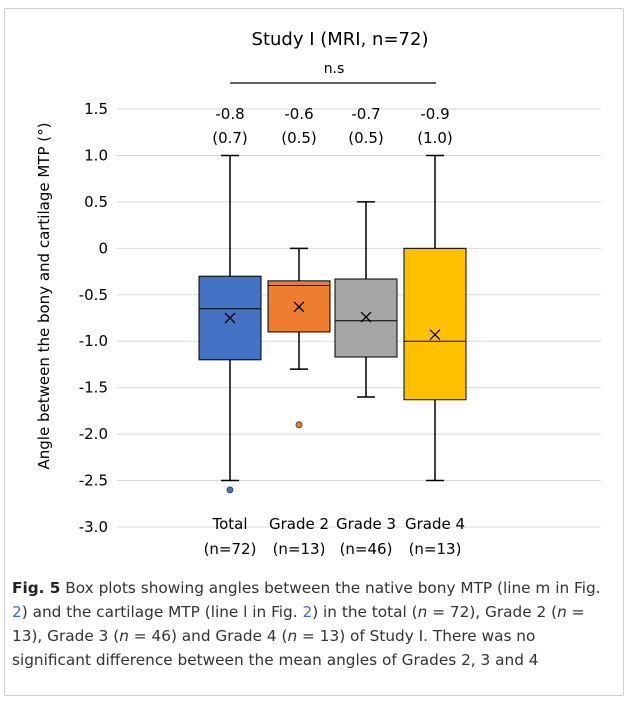  What do you see at coordinates (366, 549) in the screenshot?
I see `n-label: (n=46)` at bounding box center [366, 549].